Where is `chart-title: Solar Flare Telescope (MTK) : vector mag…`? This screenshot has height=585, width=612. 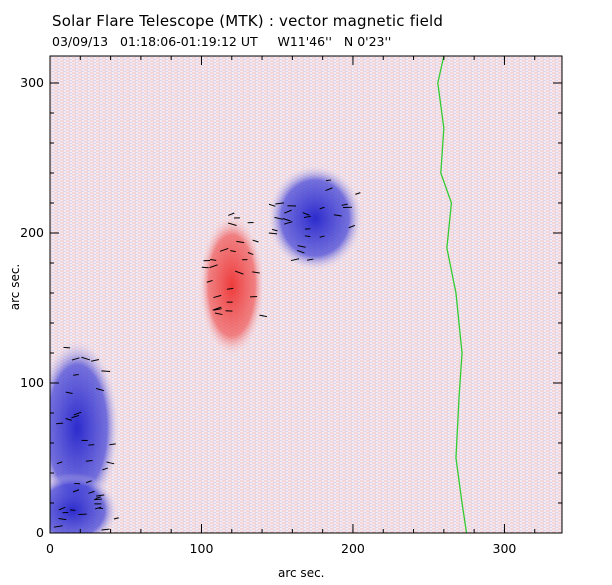
chart-title: Solar Flare Telescope (MTK) : vector mag… is located at coordinates (248, 21).